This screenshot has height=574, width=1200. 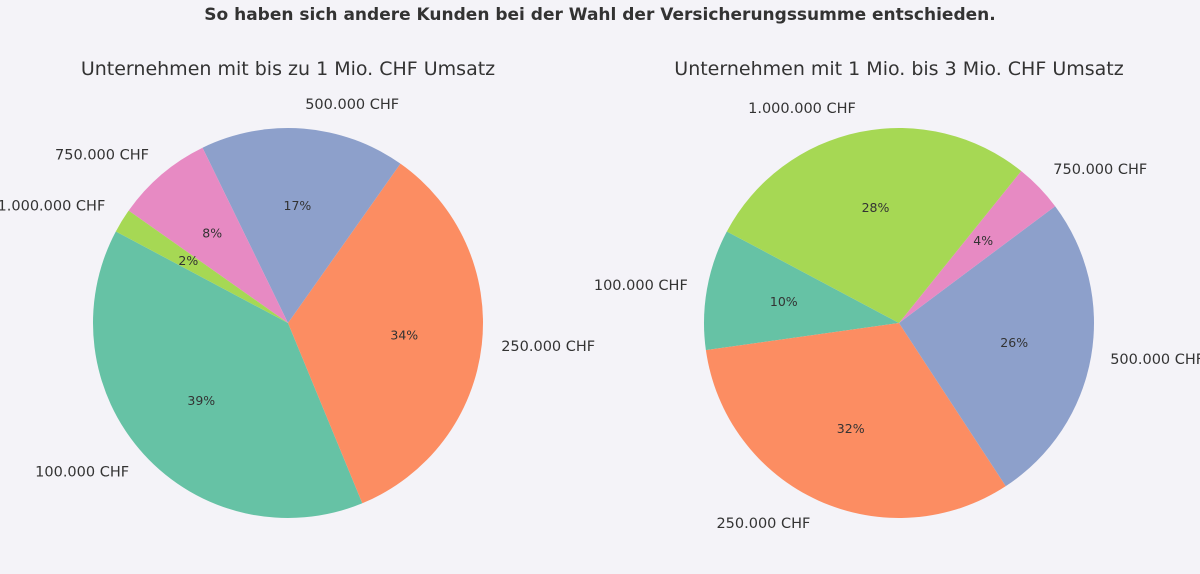 What do you see at coordinates (298, 205) in the screenshot?
I see `pct-label-500-000-chf: 17%` at bounding box center [298, 205].